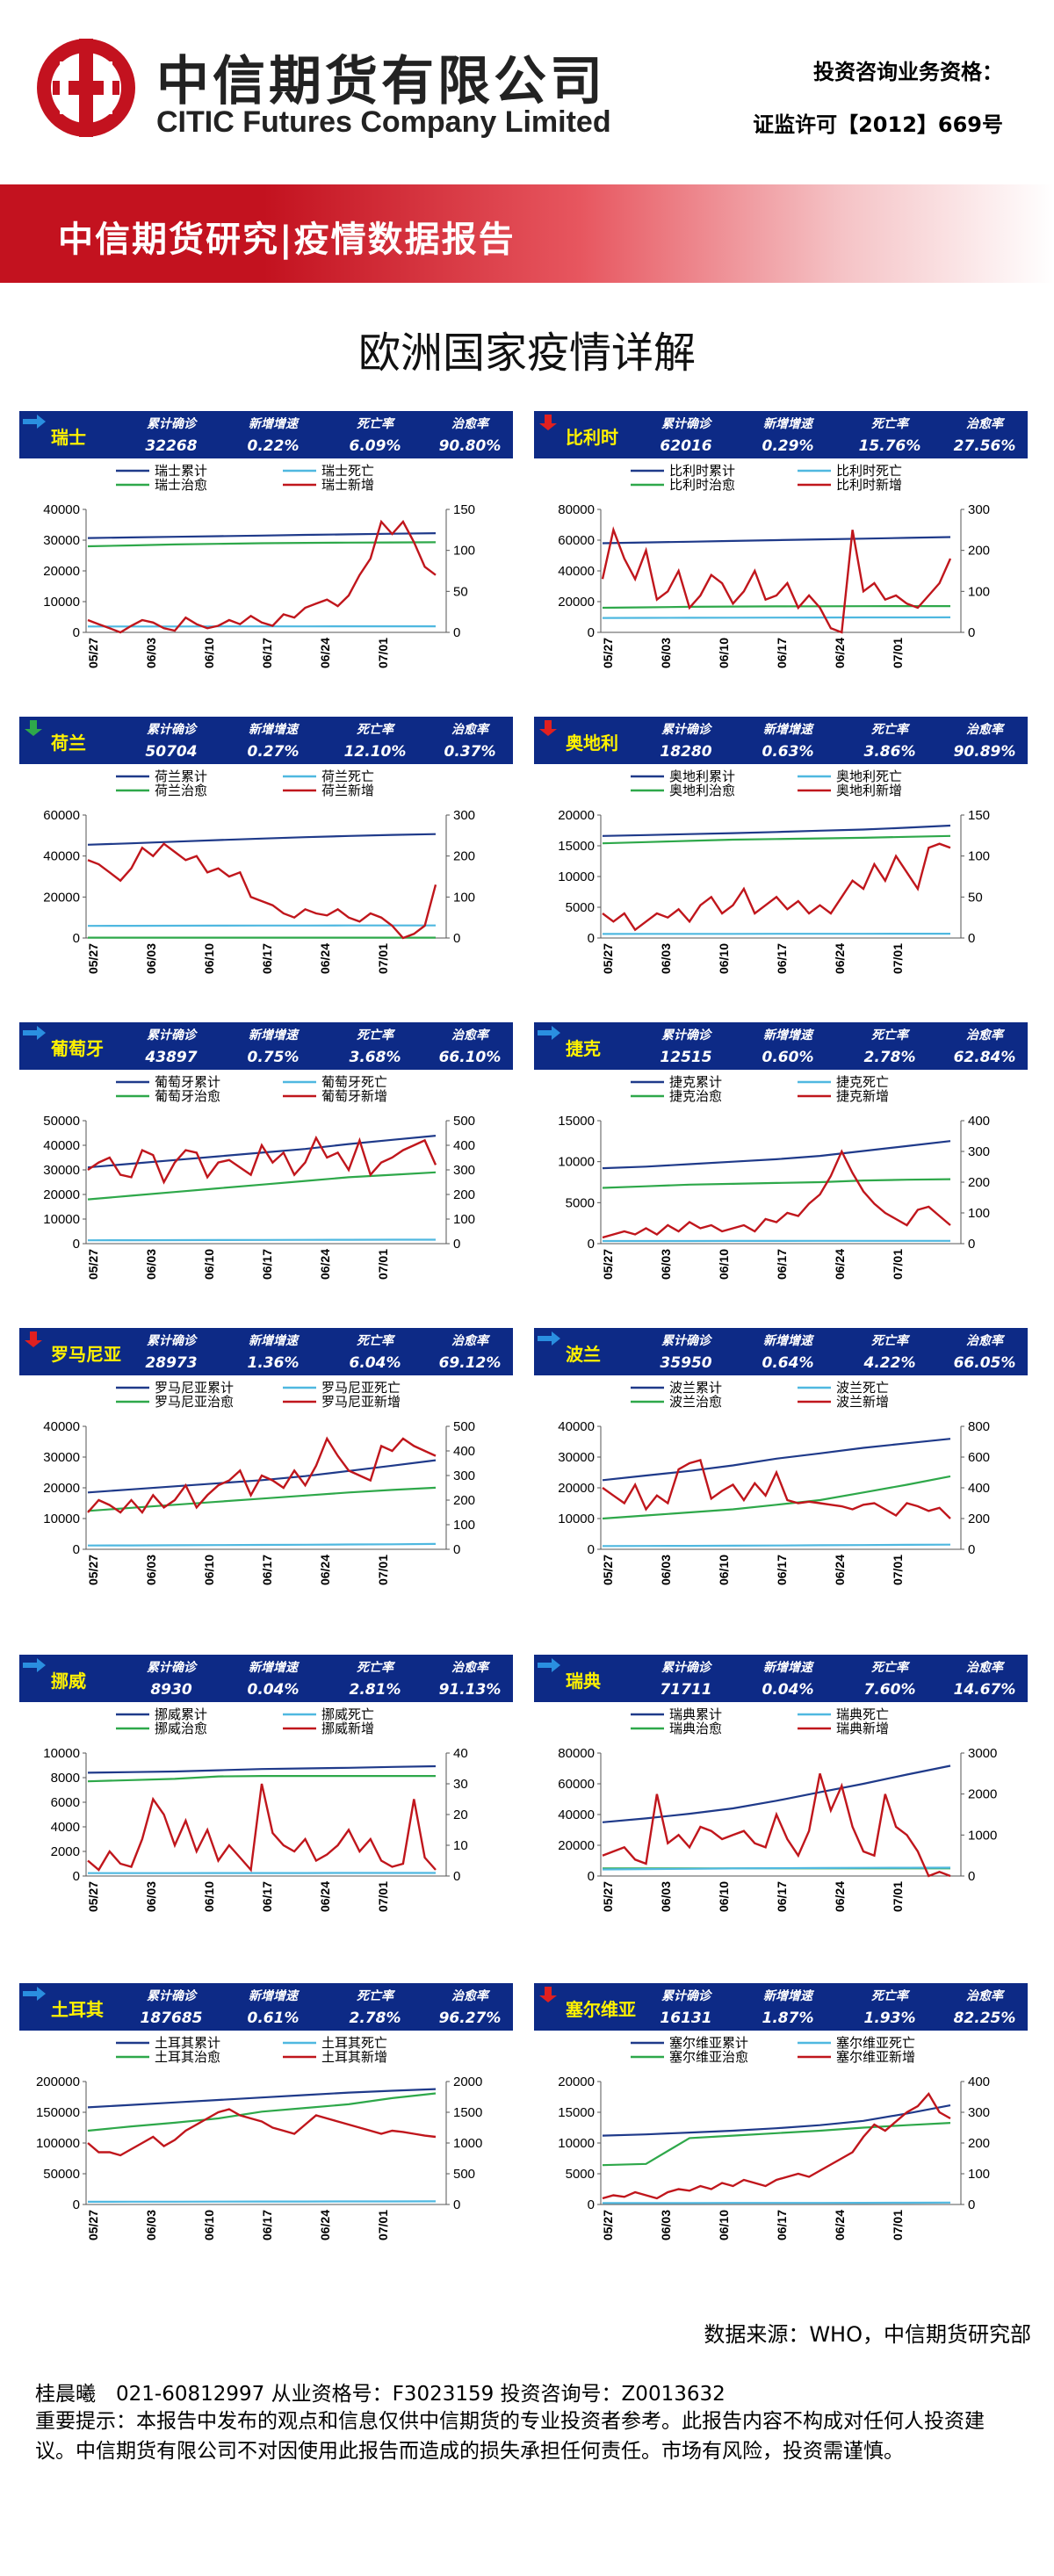 This screenshot has height=2576, width=1054. Describe the element at coordinates (375, 1363) in the screenshot. I see `stat-value: 6.04%` at that location.